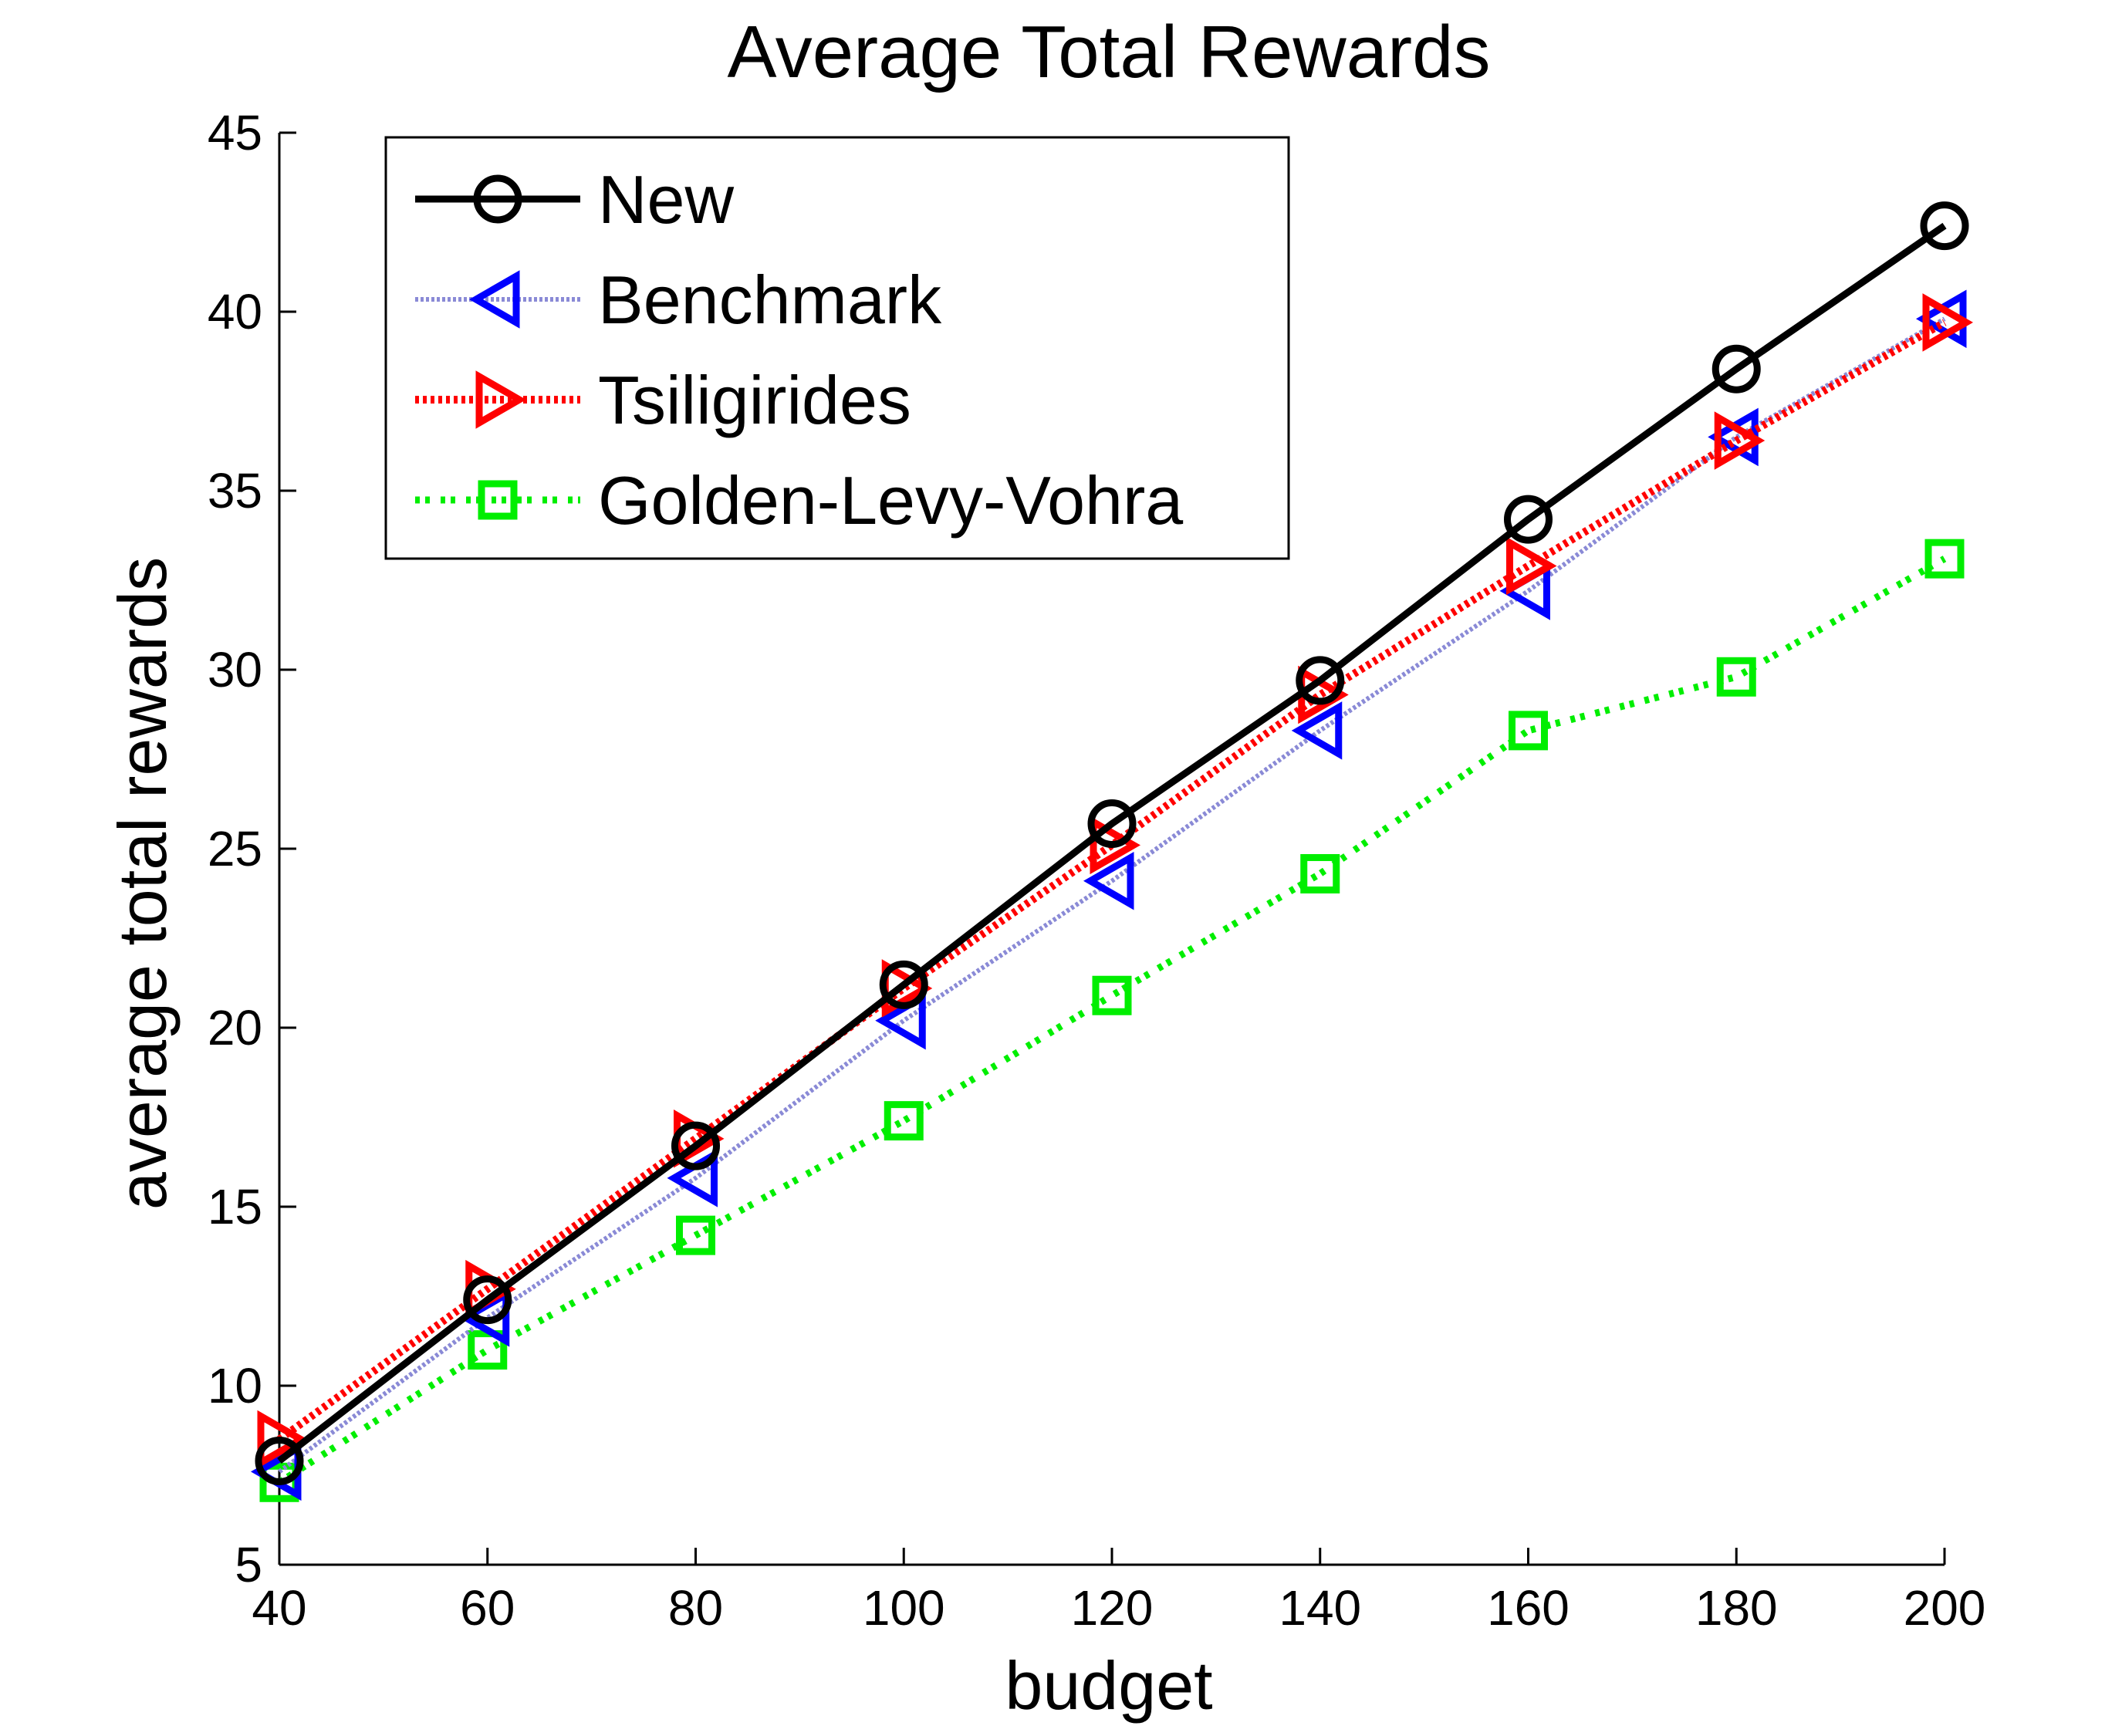 The height and width of the screenshot is (1736, 2122). What do you see at coordinates (498, 199) in the screenshot?
I see `legend-marker-new` at bounding box center [498, 199].